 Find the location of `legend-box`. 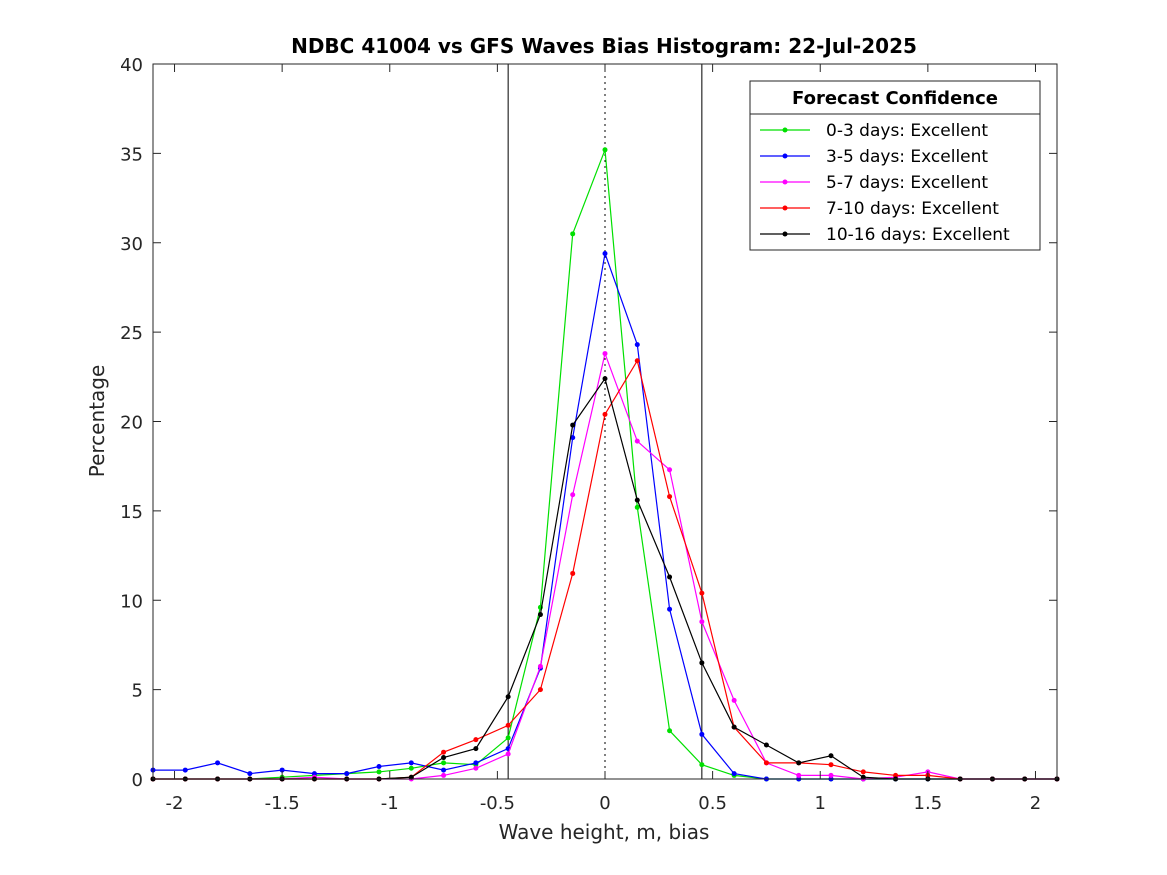

legend-box is located at coordinates (895, 165).